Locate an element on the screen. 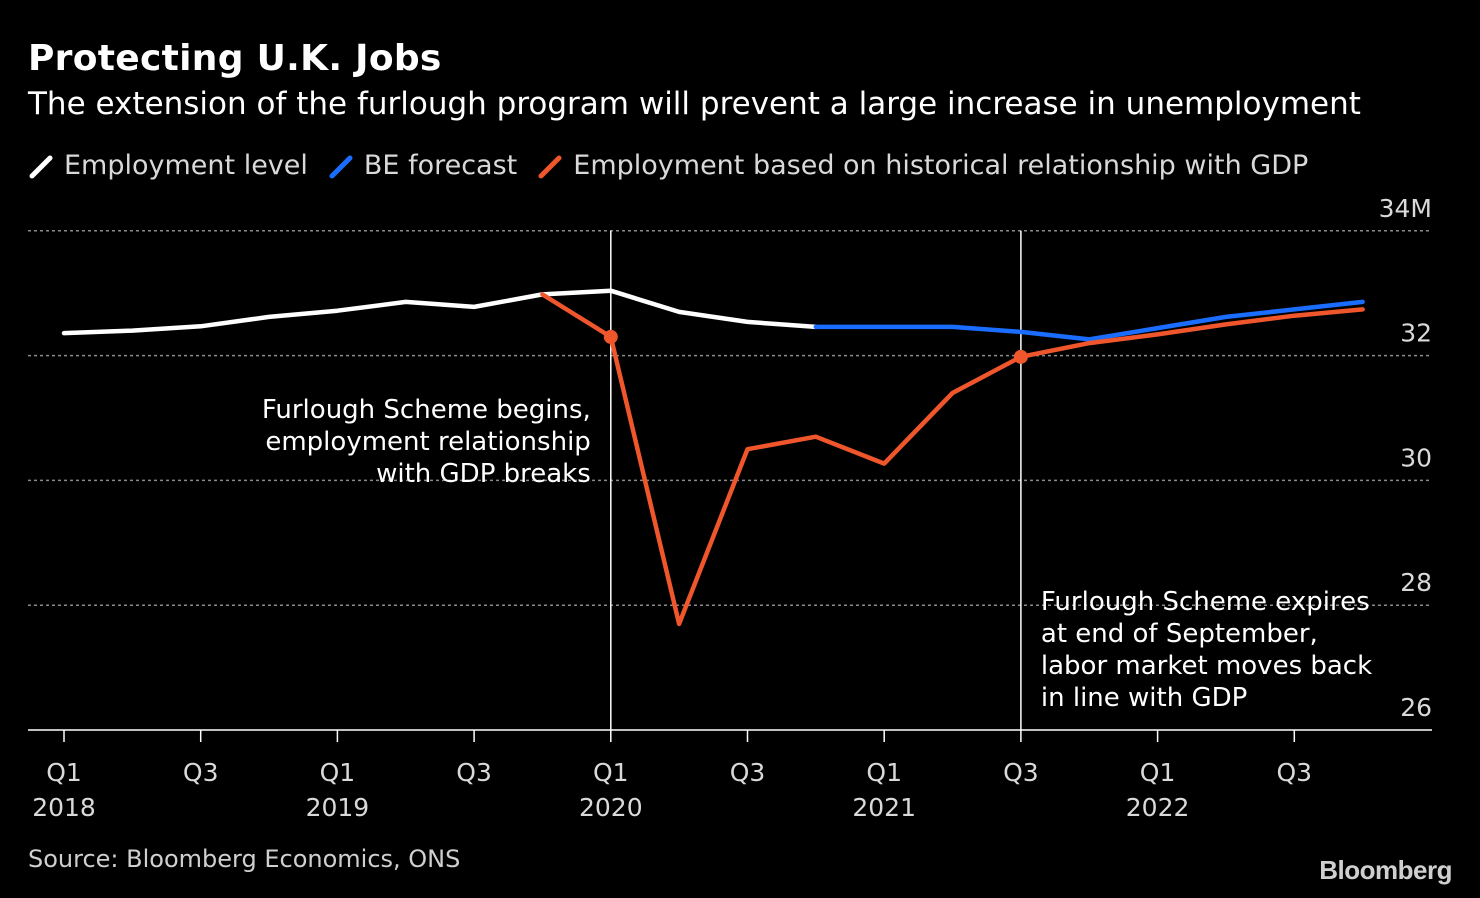  legend-item-employment-level: Employment level is located at coordinates (168, 165).